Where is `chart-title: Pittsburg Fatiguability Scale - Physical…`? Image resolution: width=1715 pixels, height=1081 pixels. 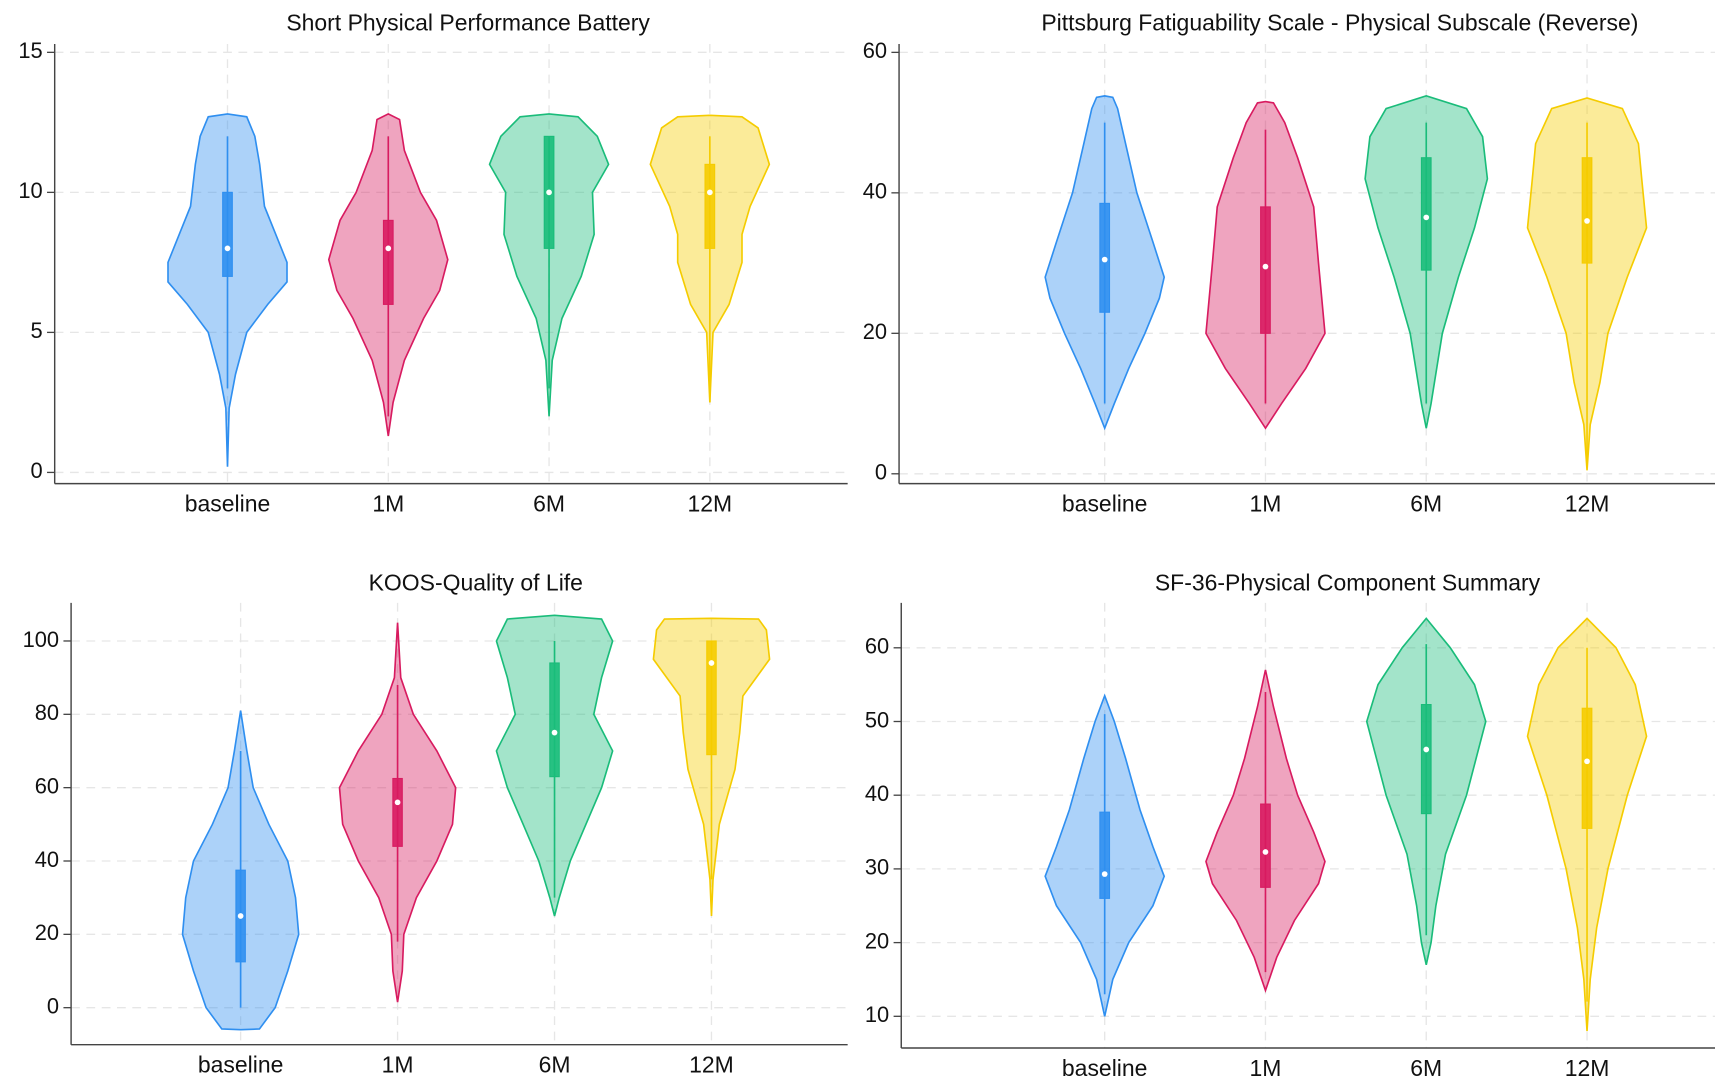 chart-title: Pittsburg Fatiguability Scale - Physical… is located at coordinates (1339, 22).